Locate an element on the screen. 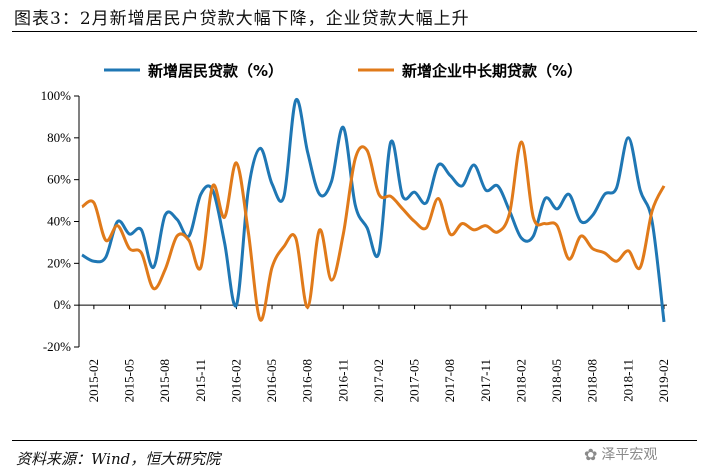 This screenshot has width=709, height=474. x-tick-label: 2018-02 is located at coordinates (520, 380).